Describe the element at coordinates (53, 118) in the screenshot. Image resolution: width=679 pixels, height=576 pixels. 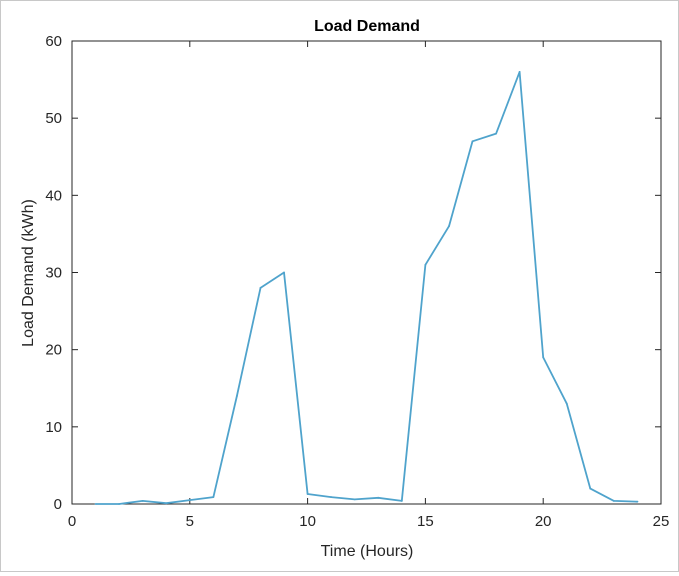
I see `y-tick-label: 50` at that location.